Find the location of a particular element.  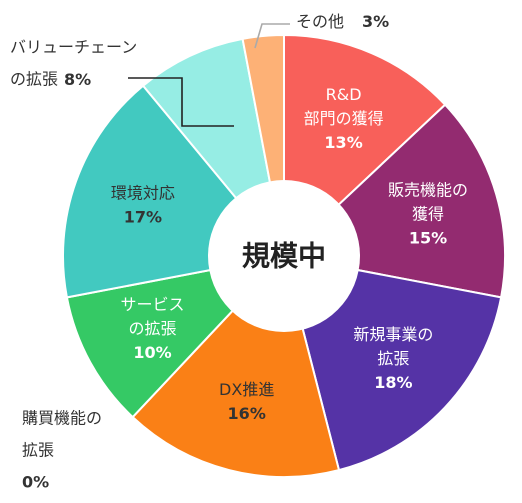

donut-hole is located at coordinates (284, 256).